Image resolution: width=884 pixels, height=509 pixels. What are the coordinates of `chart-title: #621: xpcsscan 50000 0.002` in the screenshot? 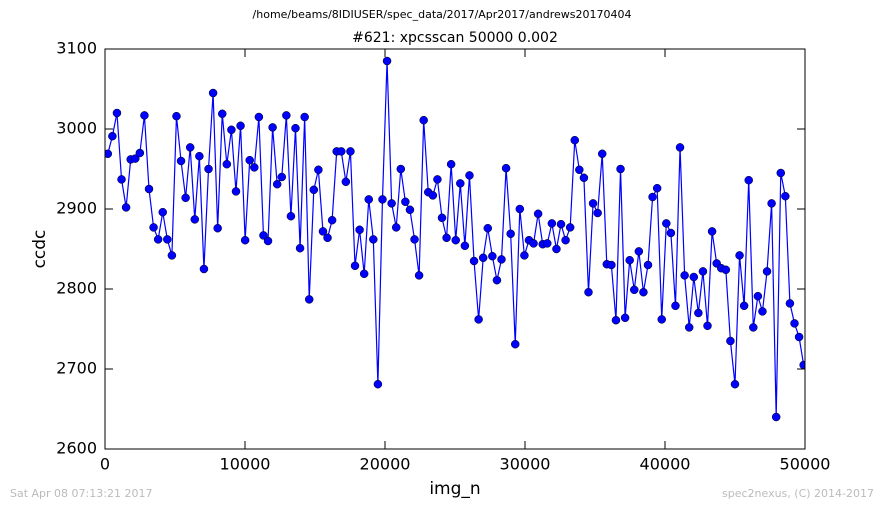 It's located at (455, 38).